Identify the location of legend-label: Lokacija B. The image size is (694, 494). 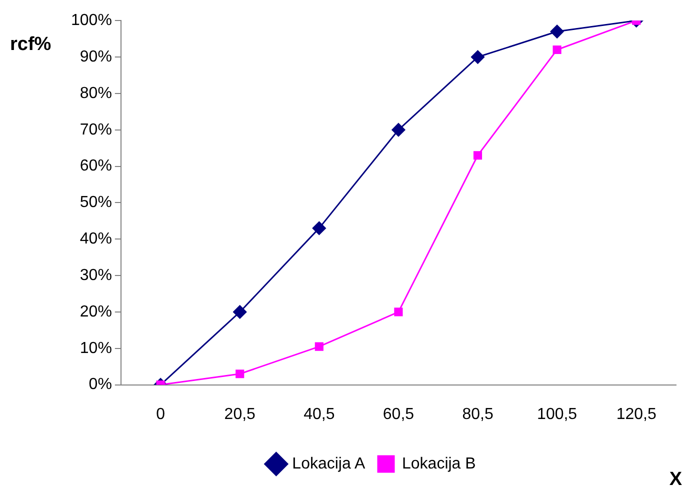
(439, 463).